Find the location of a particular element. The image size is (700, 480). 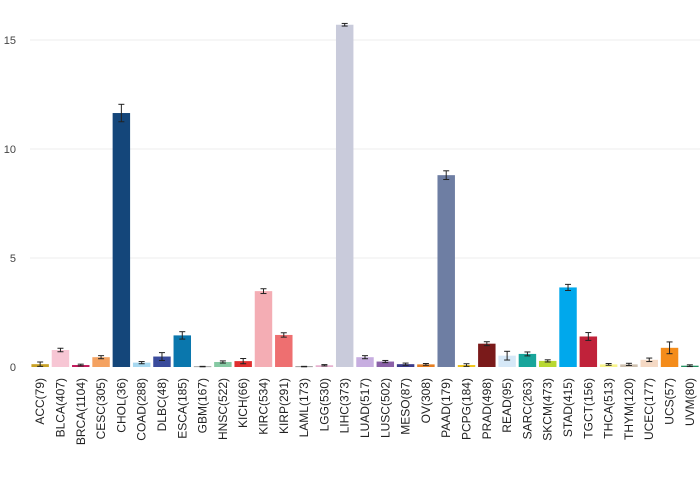

x-tick-label: BRCA(1104) is located at coordinates (81, 411).